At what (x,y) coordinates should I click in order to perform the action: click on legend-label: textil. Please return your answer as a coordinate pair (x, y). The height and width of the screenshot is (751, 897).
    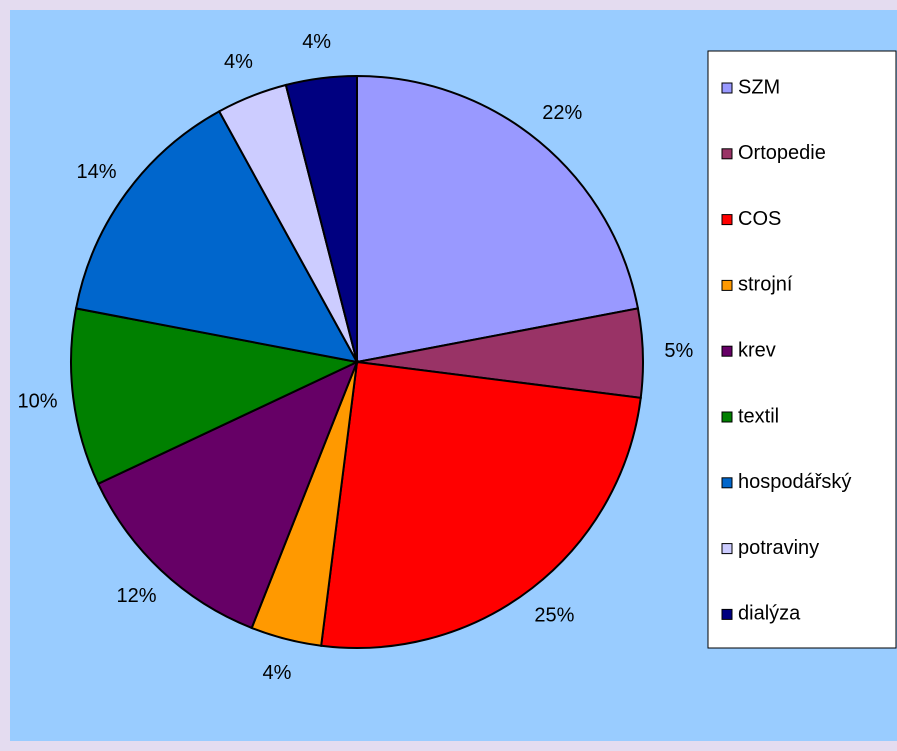
    Looking at the image, I should click on (758, 416).